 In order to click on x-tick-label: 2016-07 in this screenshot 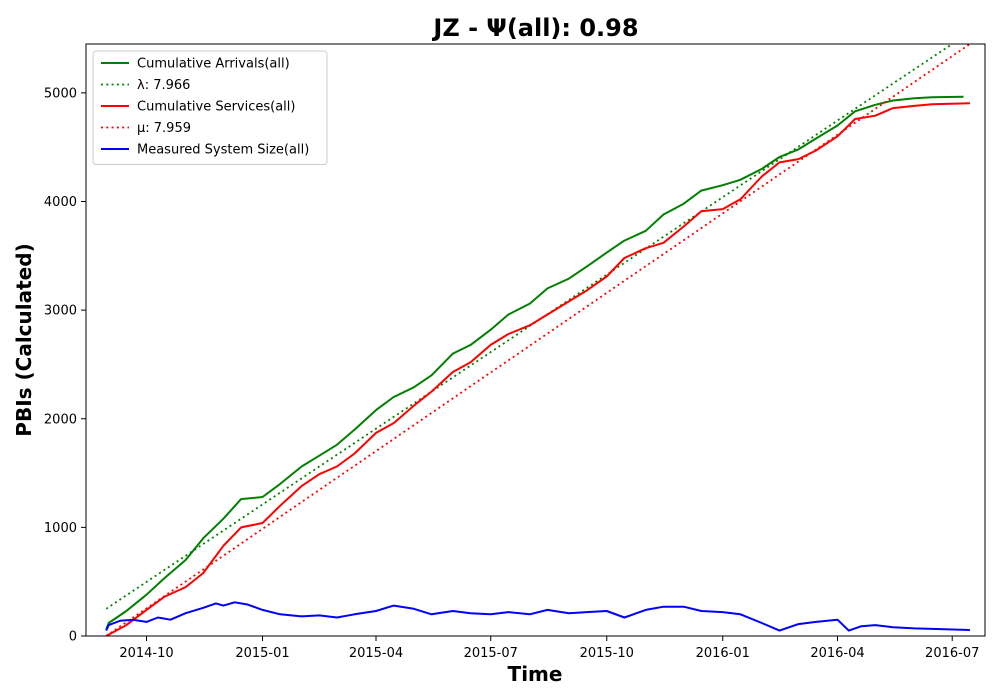, I will do `click(952, 653)`.